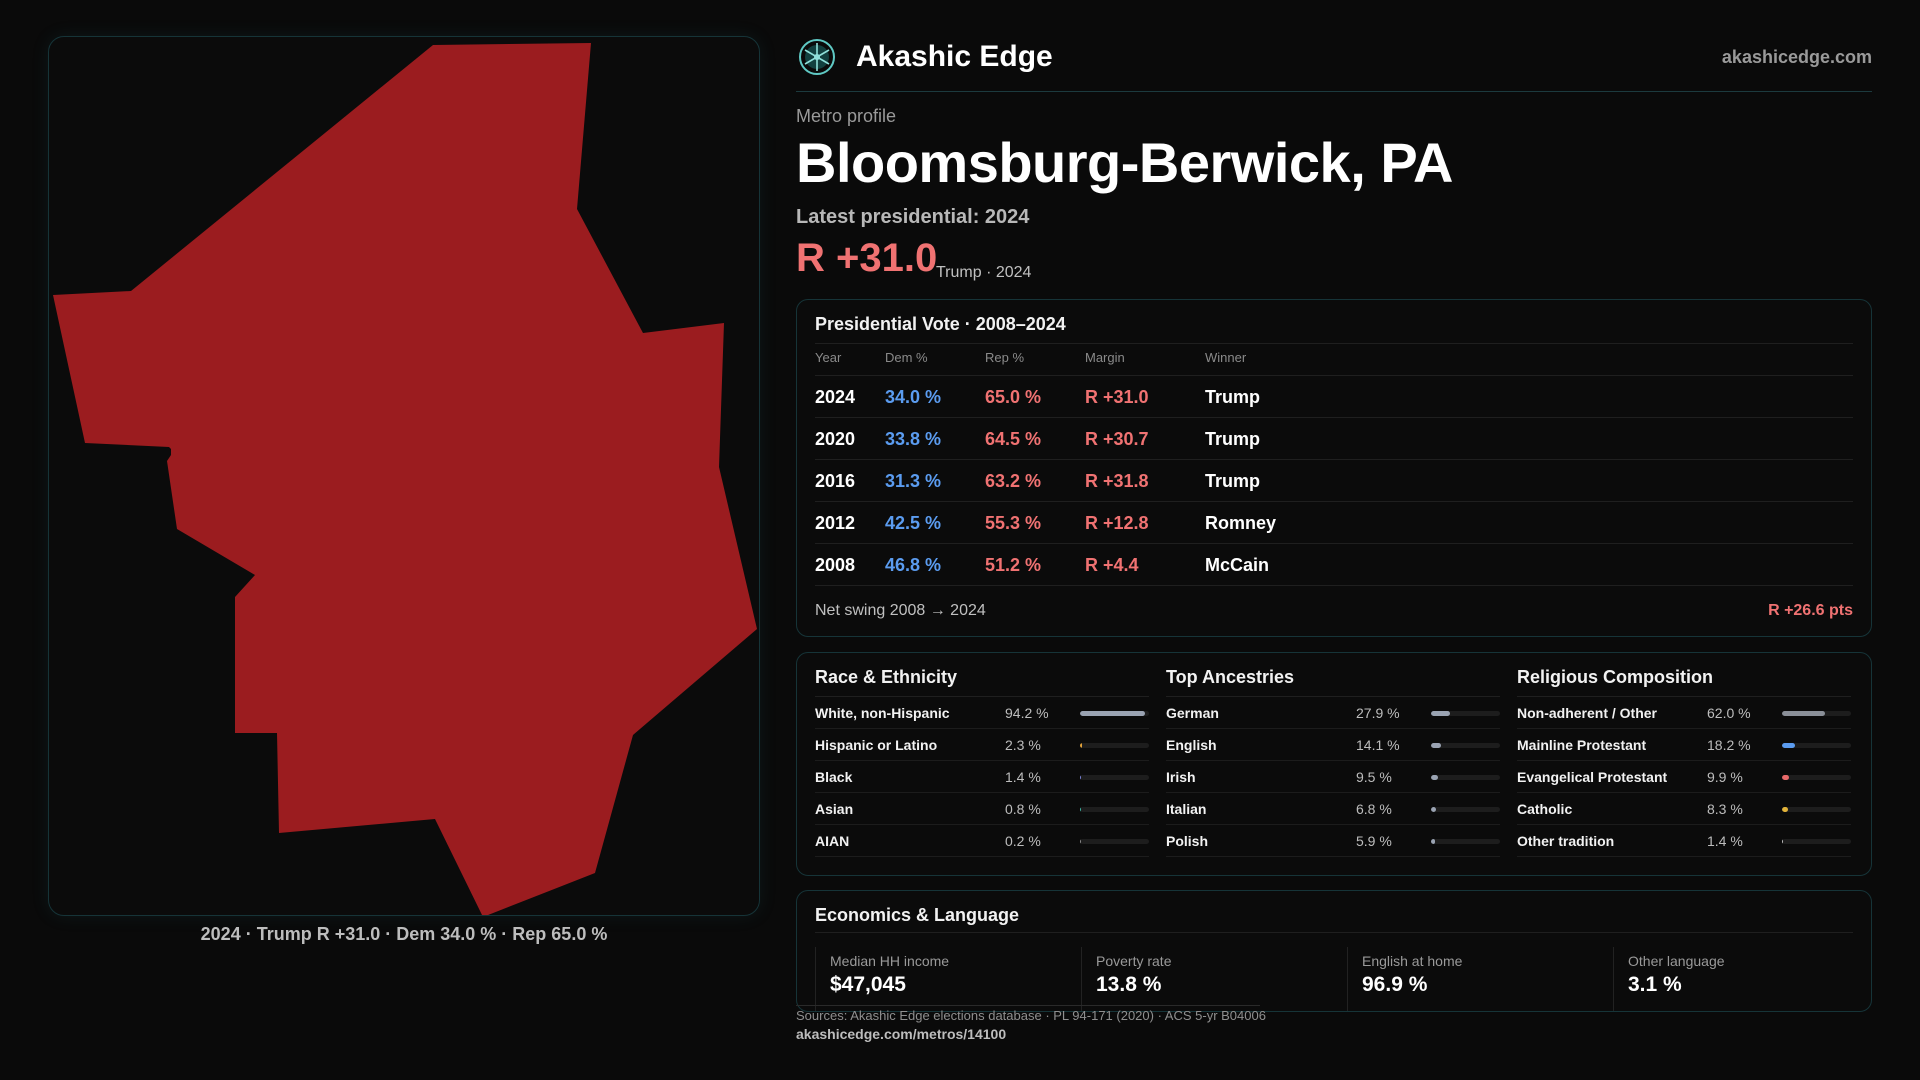 This screenshot has width=1920, height=1080. Describe the element at coordinates (835, 439) in the screenshot. I see `cell-year: 2020` at that location.